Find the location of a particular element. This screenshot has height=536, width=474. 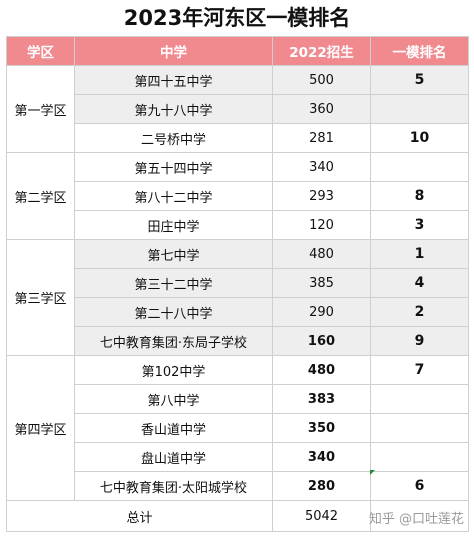

enroll-cell: 281 is located at coordinates (321, 138).